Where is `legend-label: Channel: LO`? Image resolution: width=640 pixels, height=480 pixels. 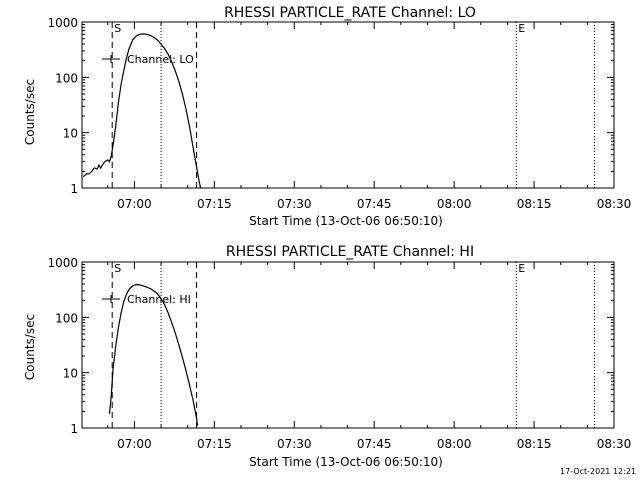
legend-label: Channel: LO is located at coordinates (160, 59).